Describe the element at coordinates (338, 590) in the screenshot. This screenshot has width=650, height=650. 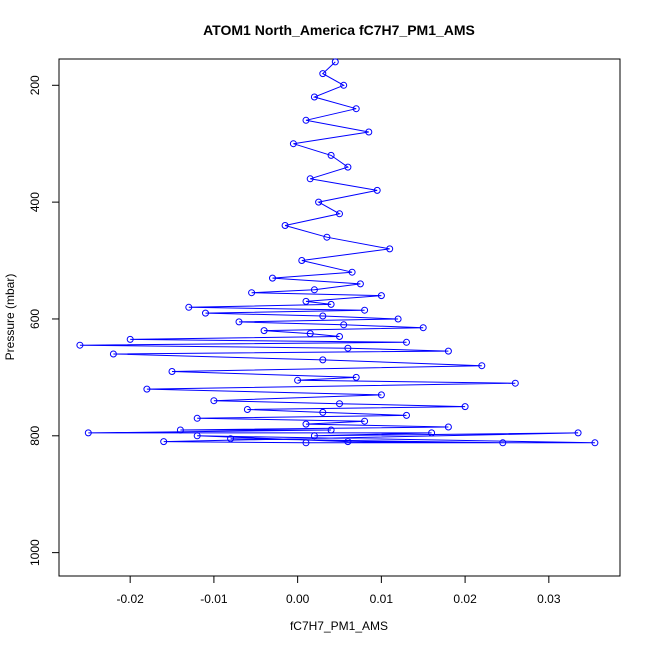
I see `x-axis: -0.02 -0.01 0.00 0.01 0.02 0.03` at that location.